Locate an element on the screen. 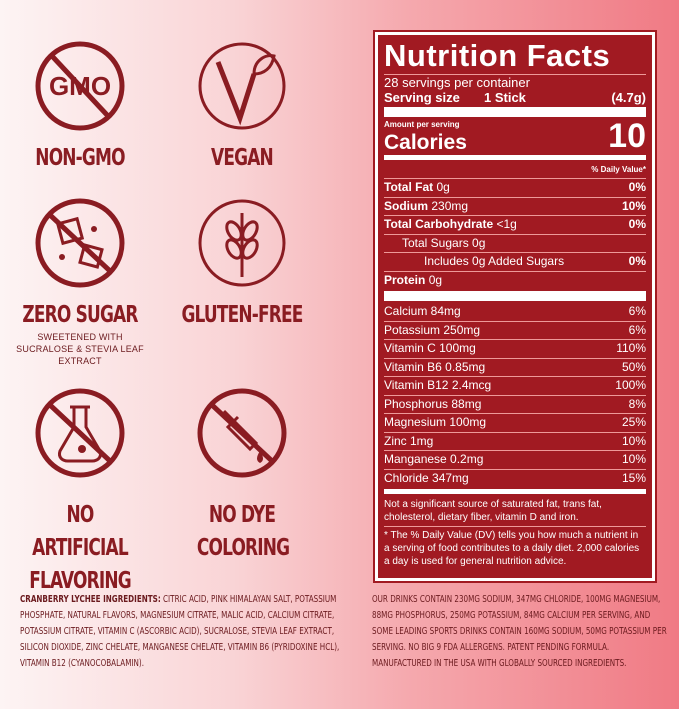  badge-title: ZERO SUGAR is located at coordinates (80, 315).